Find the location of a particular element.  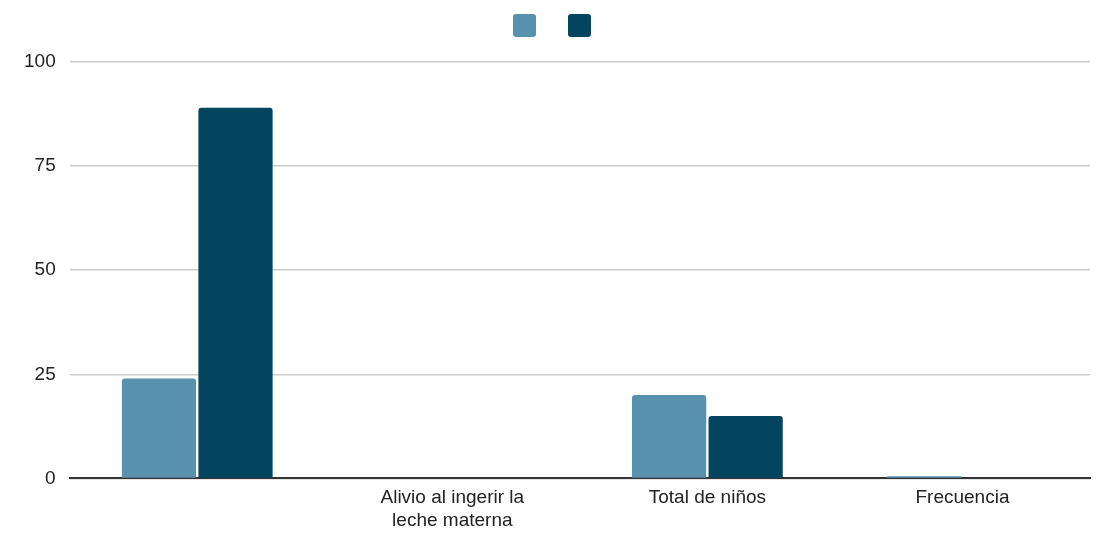

x-tick-label: Frecuencia is located at coordinates (962, 497).